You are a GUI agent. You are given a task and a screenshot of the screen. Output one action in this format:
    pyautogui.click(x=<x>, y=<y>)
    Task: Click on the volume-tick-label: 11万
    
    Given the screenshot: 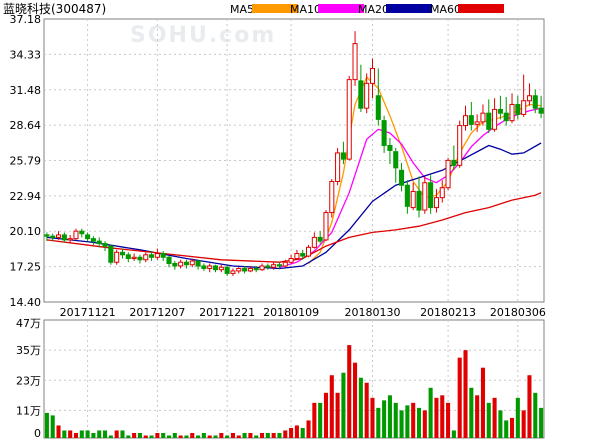 What is the action you would take?
    pyautogui.click(x=28, y=410)
    